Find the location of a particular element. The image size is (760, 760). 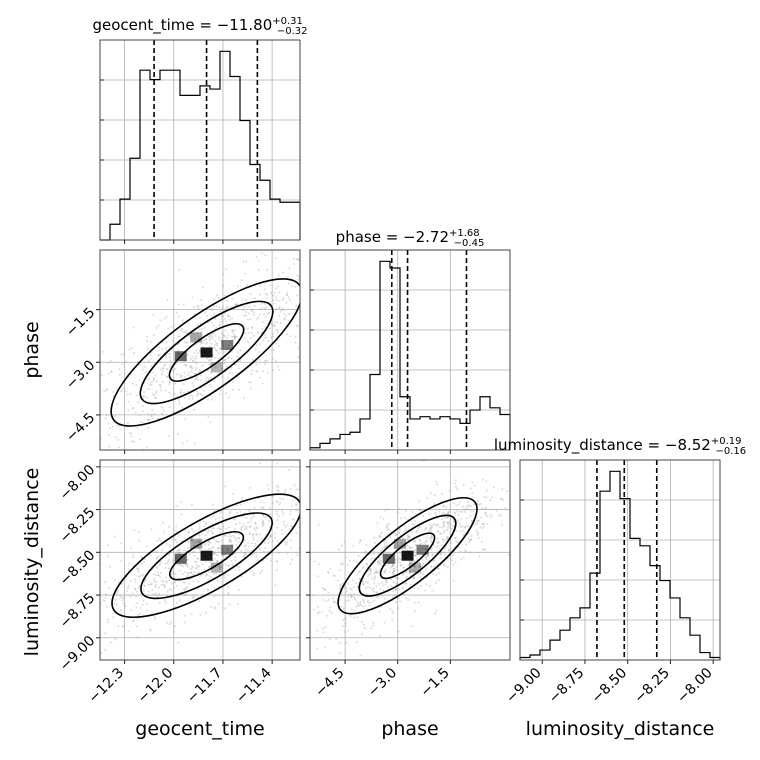

ytick-label-phase: −4.5 is located at coordinates (80, 427).